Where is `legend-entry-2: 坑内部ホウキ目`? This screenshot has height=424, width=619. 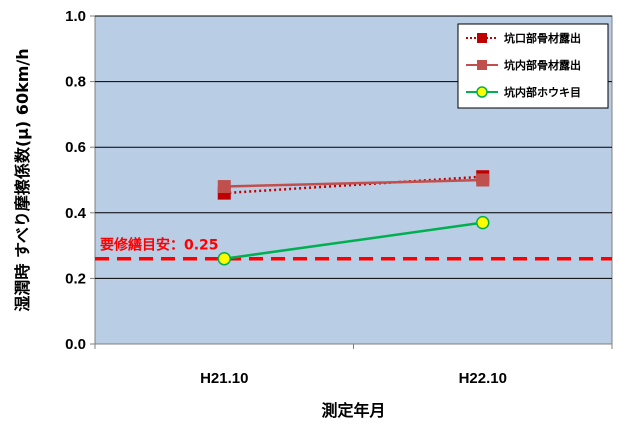 legend-entry-2: 坑内部ホウキ目 is located at coordinates (523, 92).